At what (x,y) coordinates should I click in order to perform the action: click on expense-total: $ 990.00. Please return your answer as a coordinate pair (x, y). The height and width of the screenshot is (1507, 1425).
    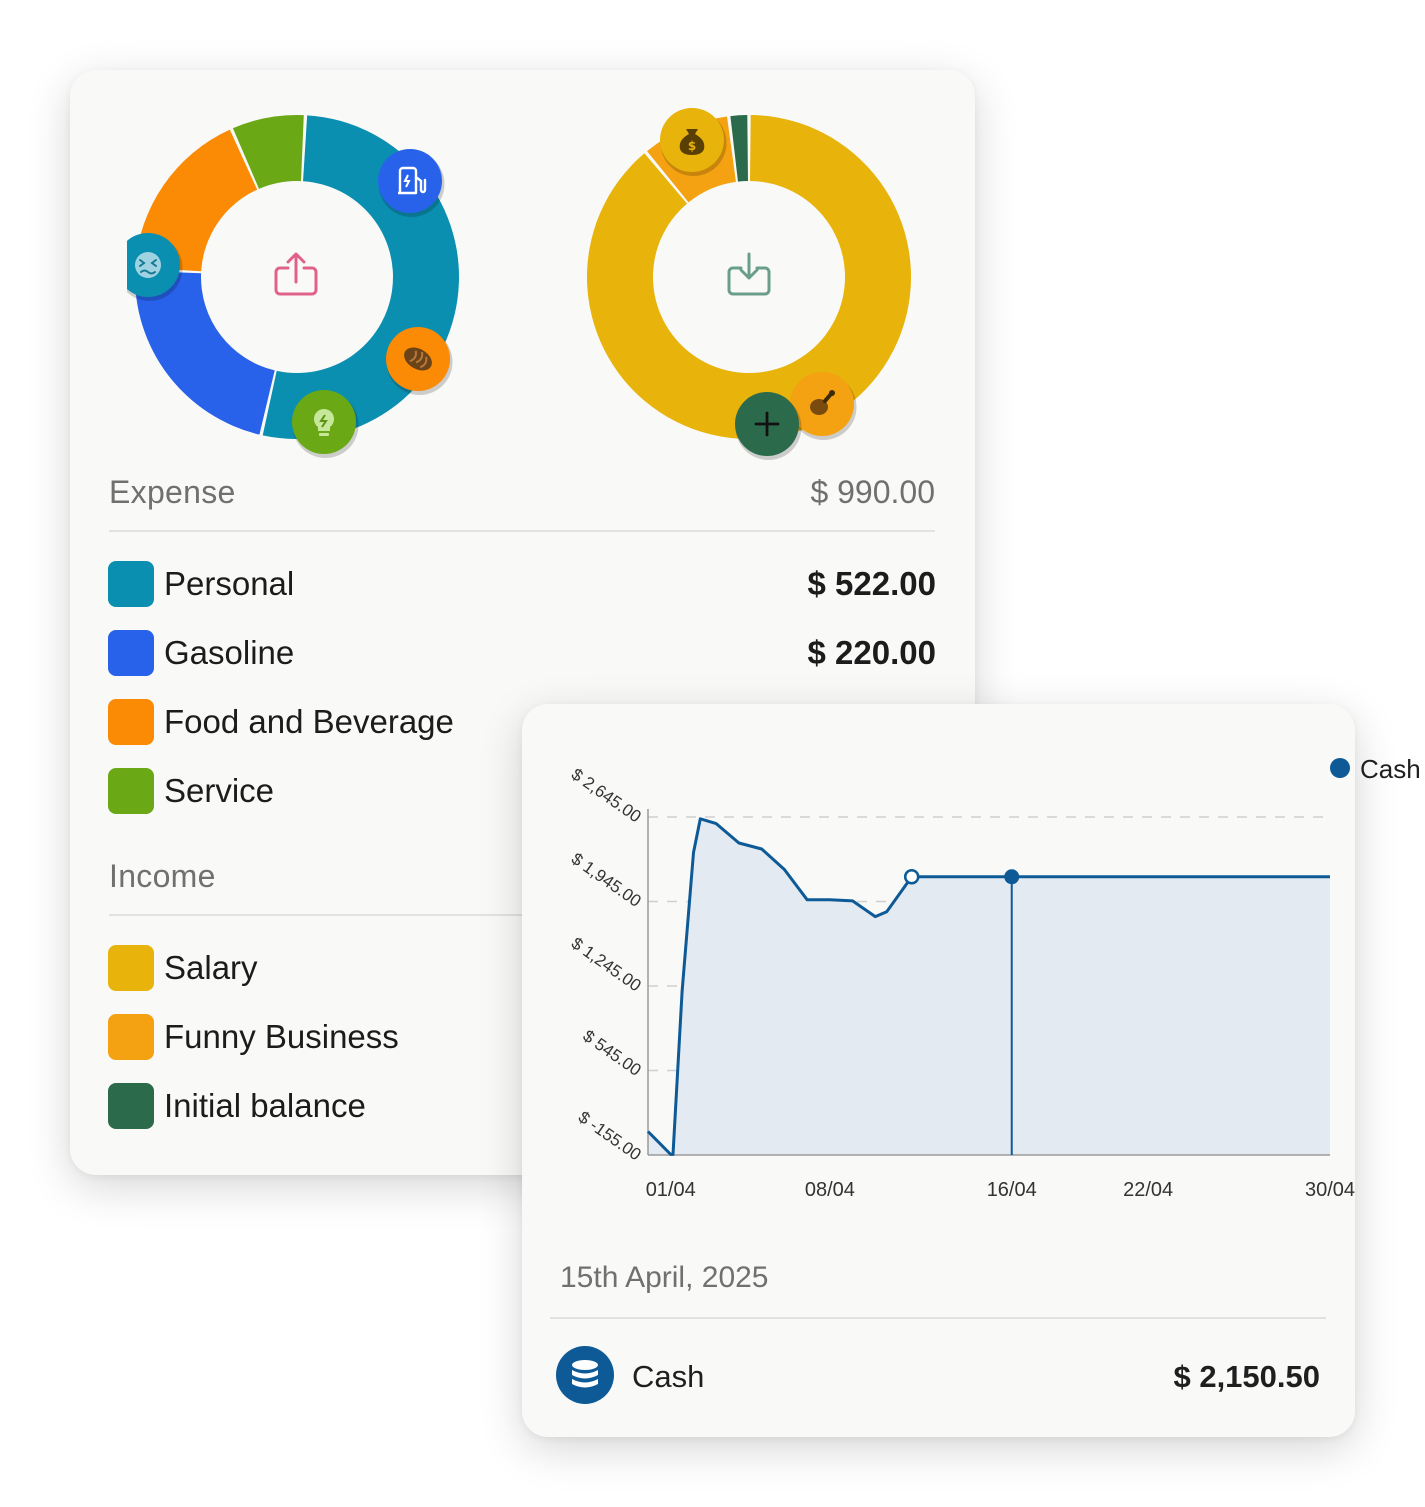
    Looking at the image, I should click on (872, 492).